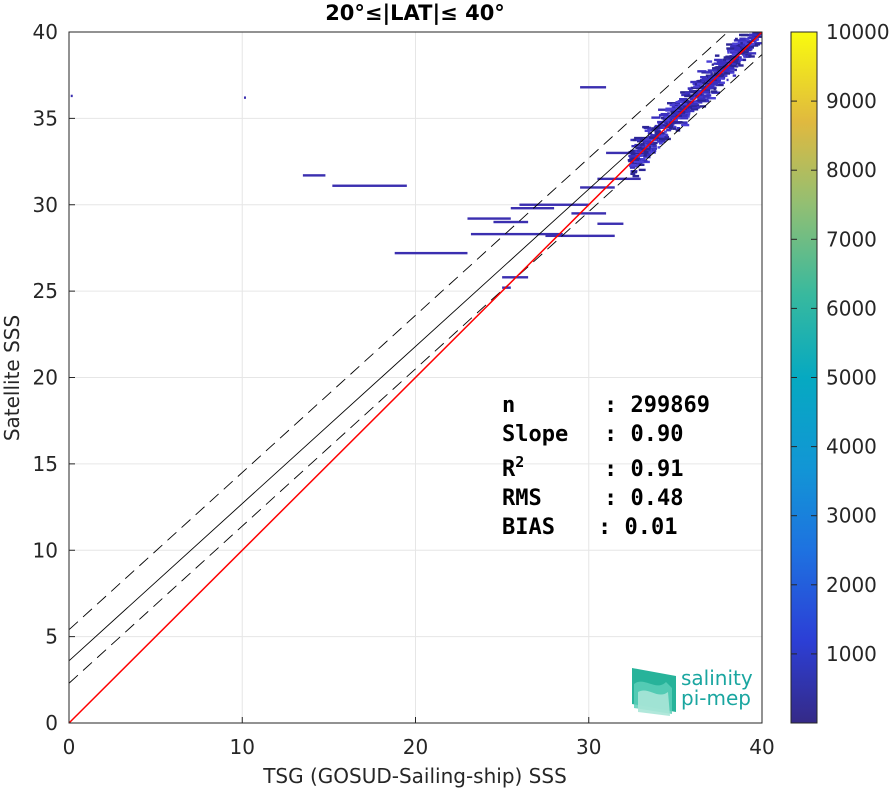 The height and width of the screenshot is (790, 893). What do you see at coordinates (761, 747) in the screenshot?
I see `x-tick-label: 40` at bounding box center [761, 747].